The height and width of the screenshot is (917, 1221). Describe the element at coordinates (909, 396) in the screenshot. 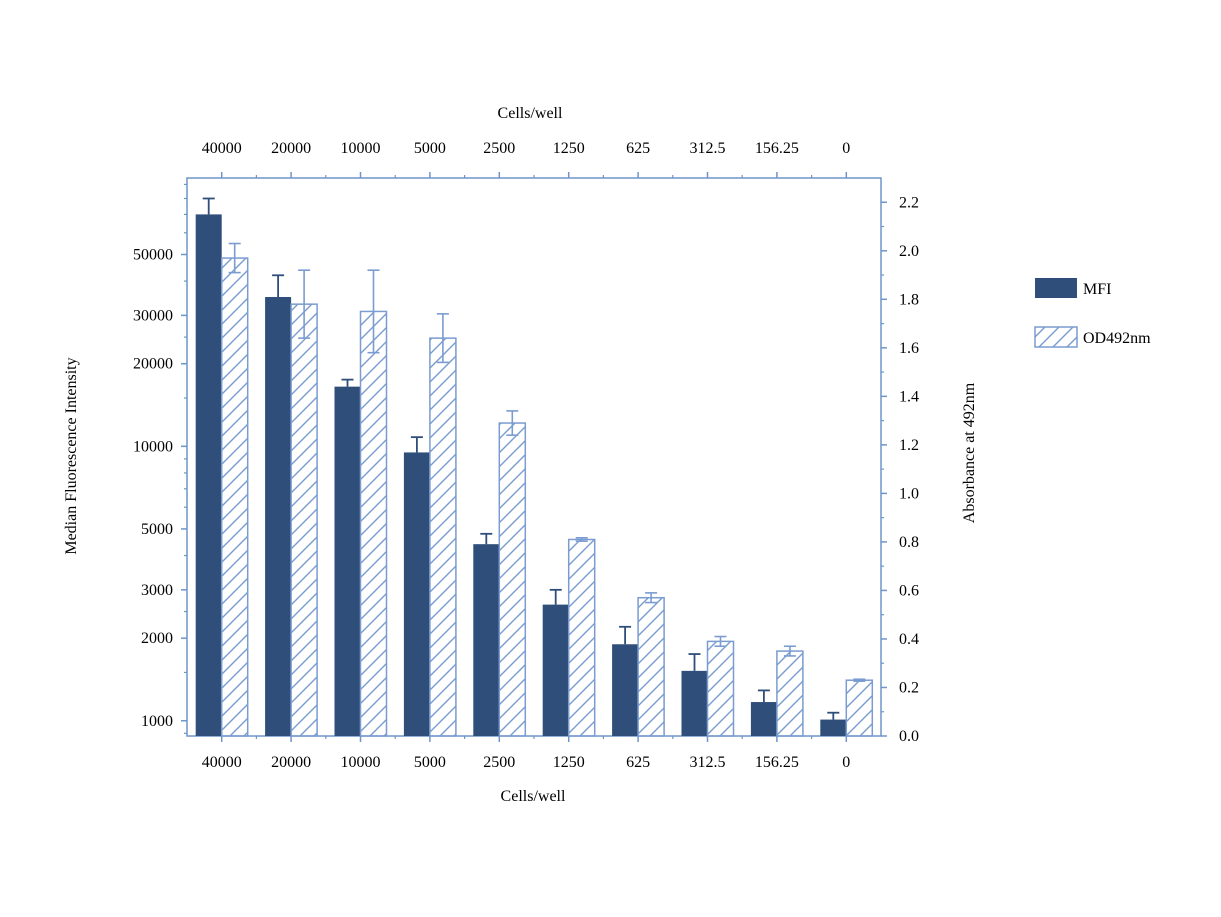

I see `y-right-tick-label: 1.4` at that location.